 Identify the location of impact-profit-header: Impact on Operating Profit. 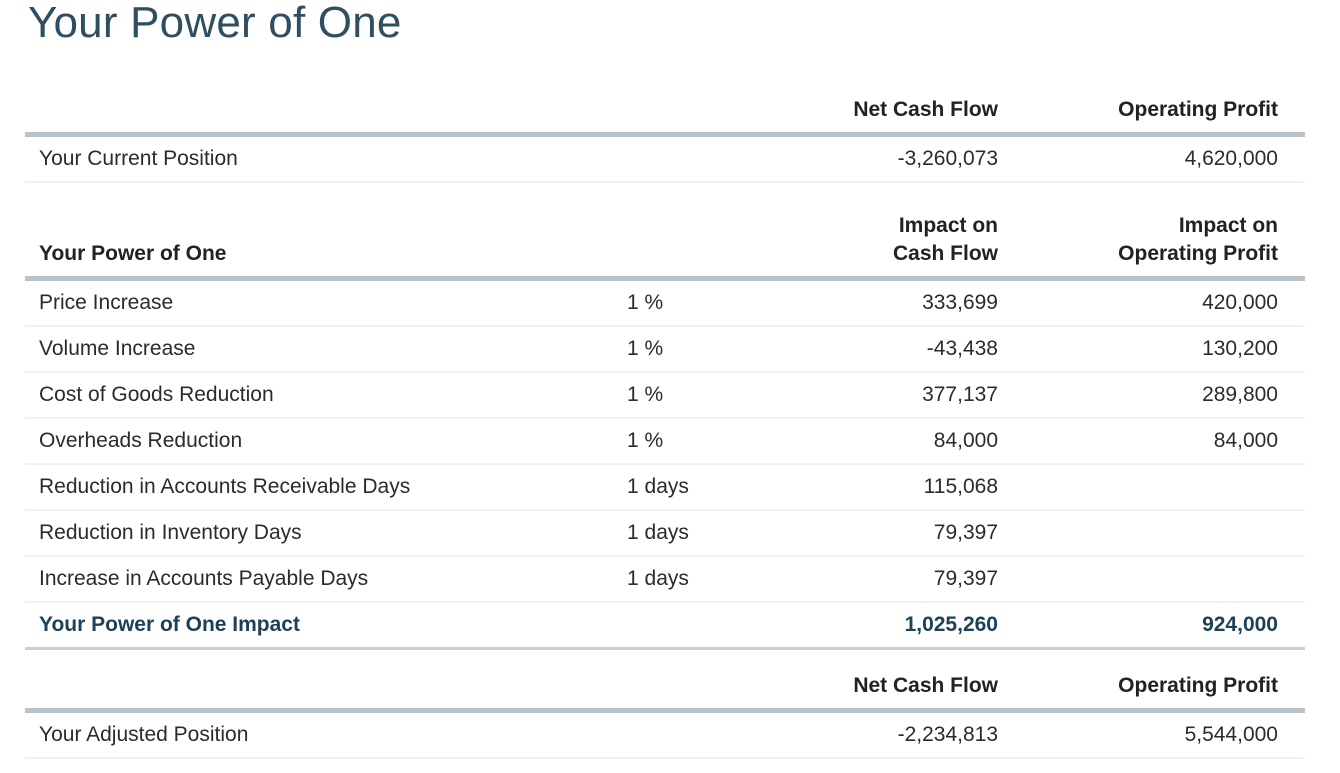
(1198, 240).